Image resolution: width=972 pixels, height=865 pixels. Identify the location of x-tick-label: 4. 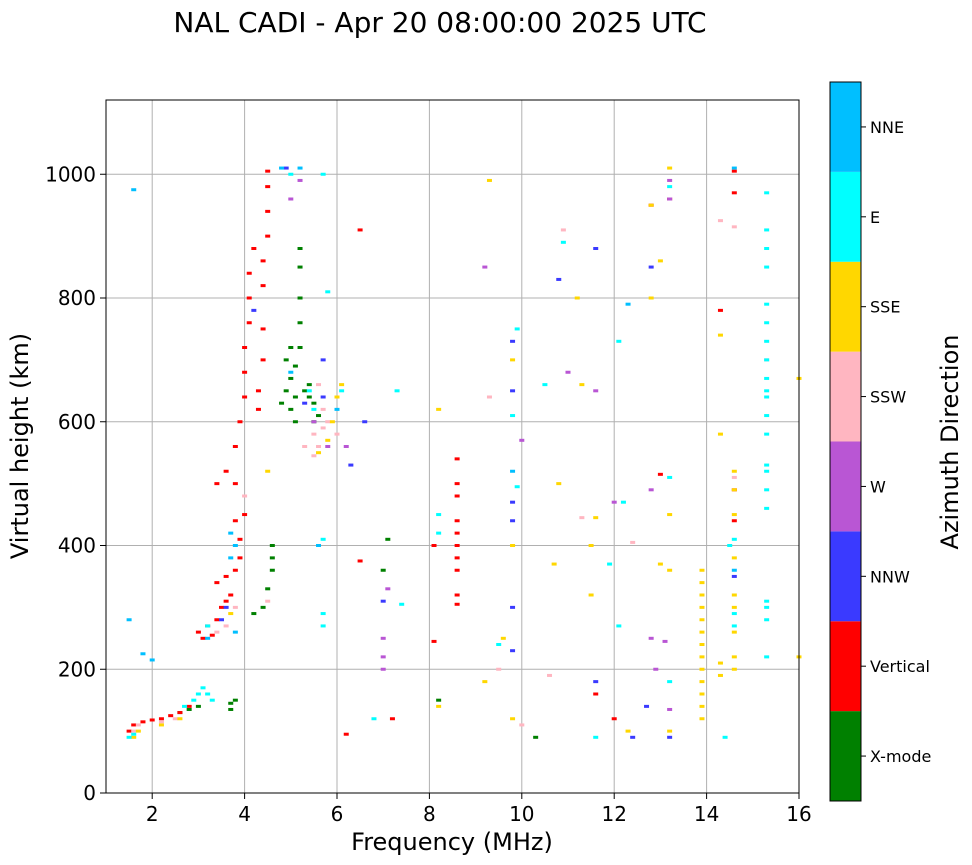
(244, 814).